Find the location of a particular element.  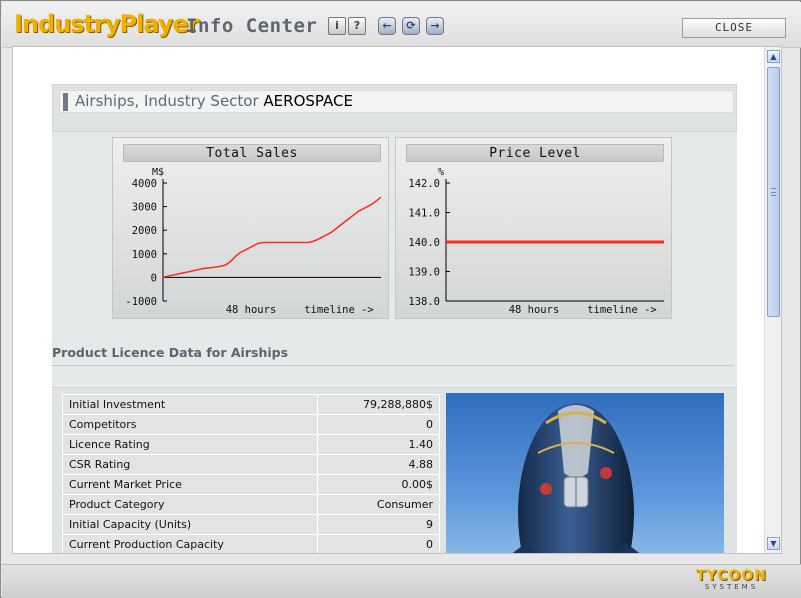

scrollbar-grip-icon is located at coordinates (773, 192).